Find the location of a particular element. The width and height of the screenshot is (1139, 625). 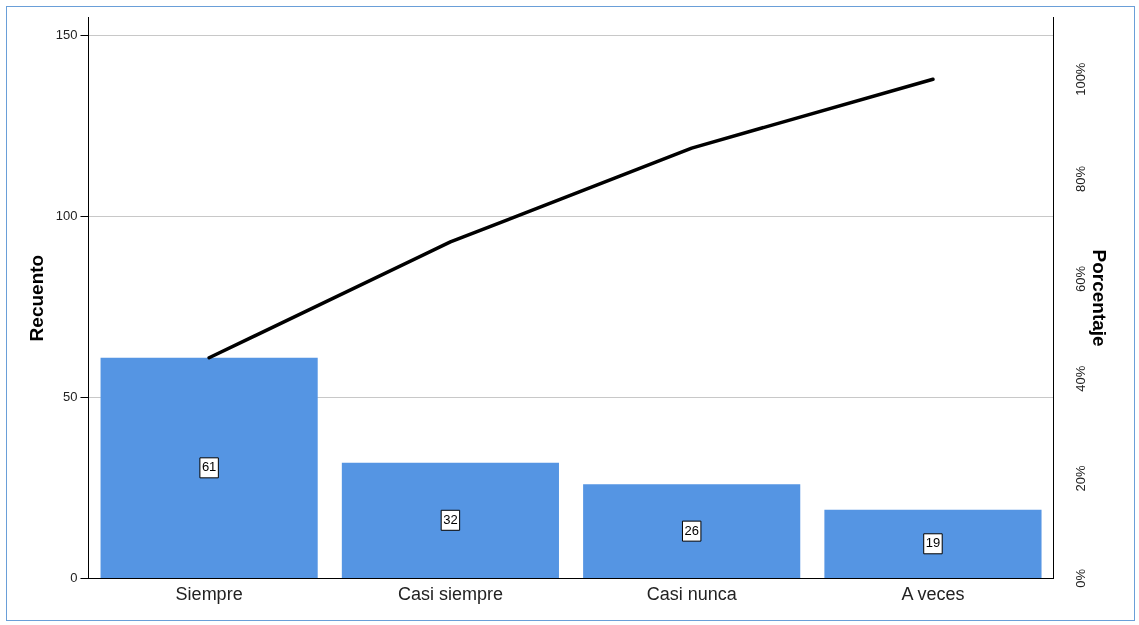

y-tick-label: 100 is located at coordinates (66, 216).